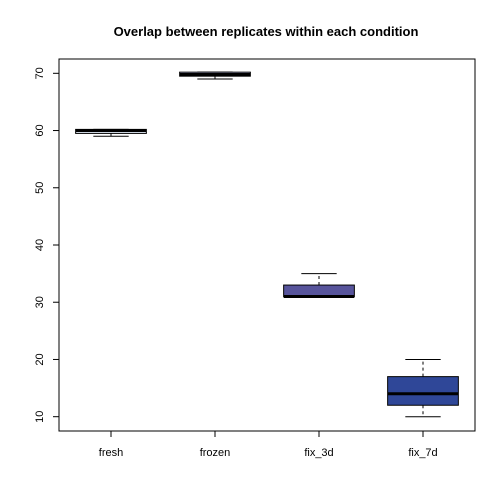 The image size is (504, 504). Describe the element at coordinates (318, 453) in the screenshot. I see `x-tick-label: fix_3d` at that location.